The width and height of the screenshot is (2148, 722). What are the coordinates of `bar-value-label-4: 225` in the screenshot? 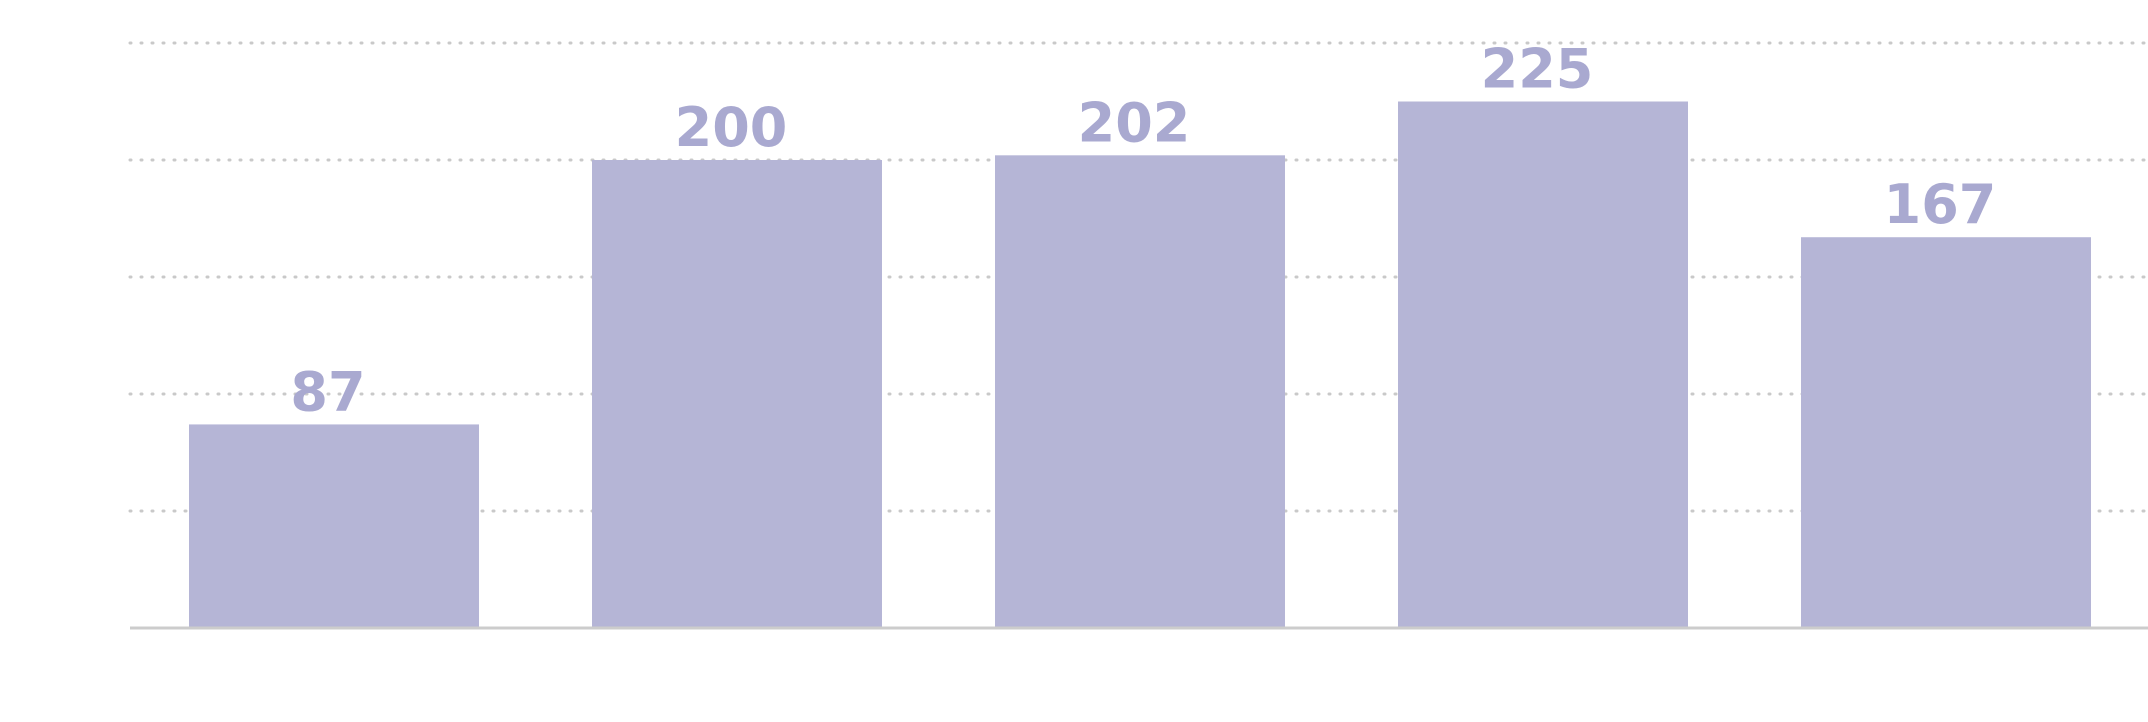 It's located at (1537, 69).